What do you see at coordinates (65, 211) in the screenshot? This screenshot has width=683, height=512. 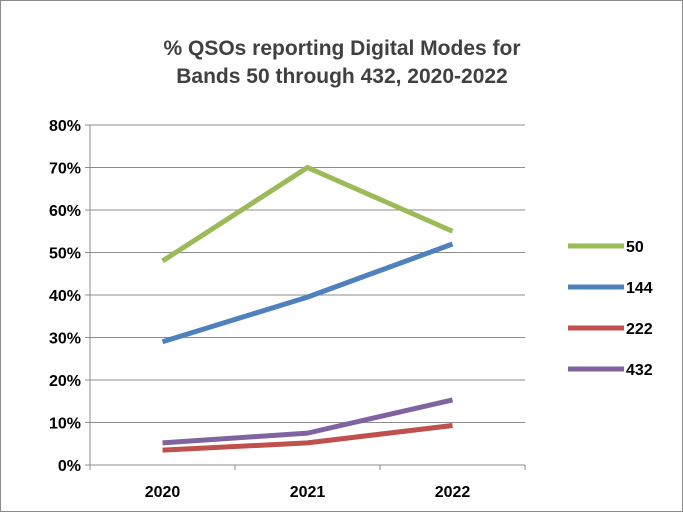 I see `y-tick-label: 60%` at bounding box center [65, 211].